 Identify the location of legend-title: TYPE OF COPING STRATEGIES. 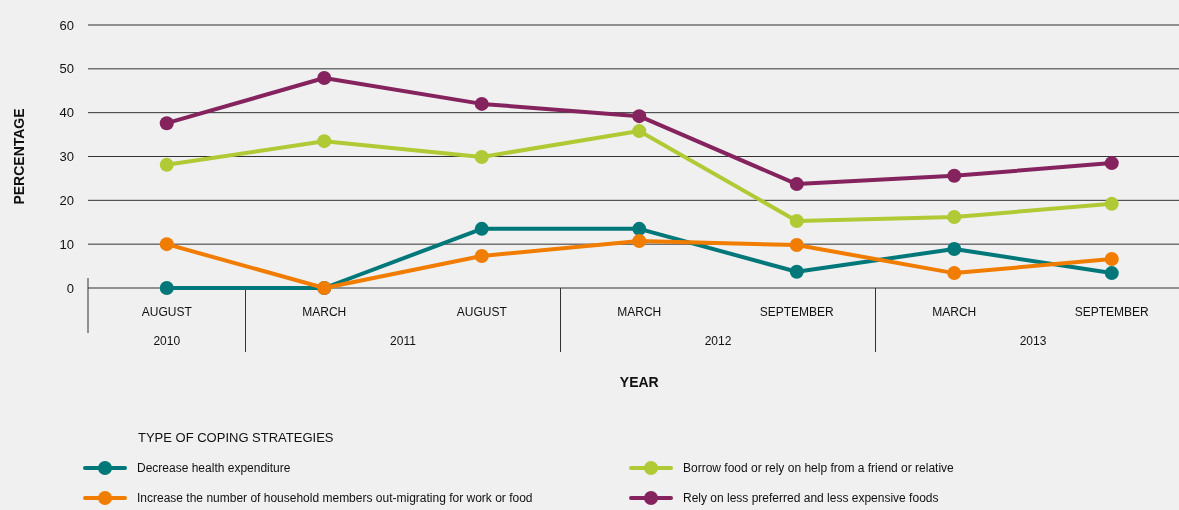
(236, 437).